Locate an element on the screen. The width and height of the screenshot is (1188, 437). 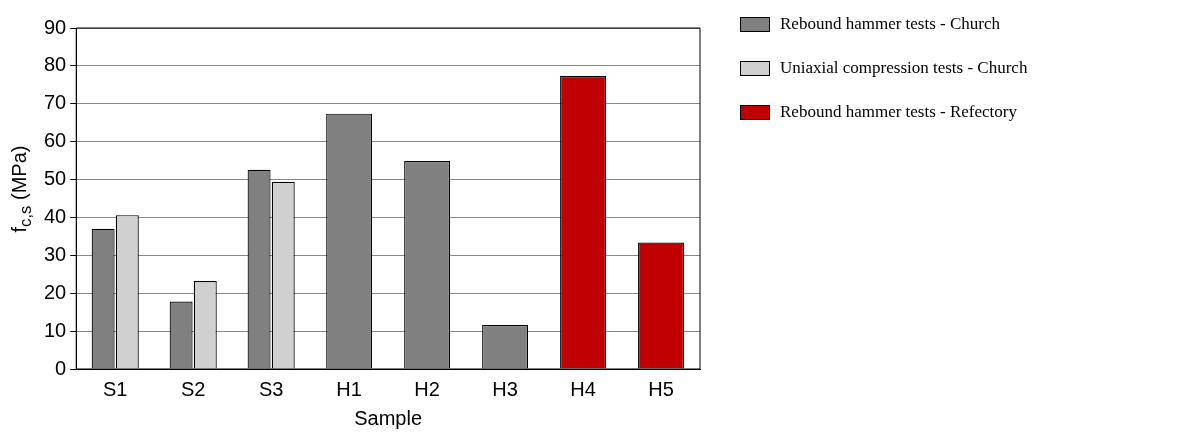
y-tick-label: 90 is located at coordinates (55, 26).